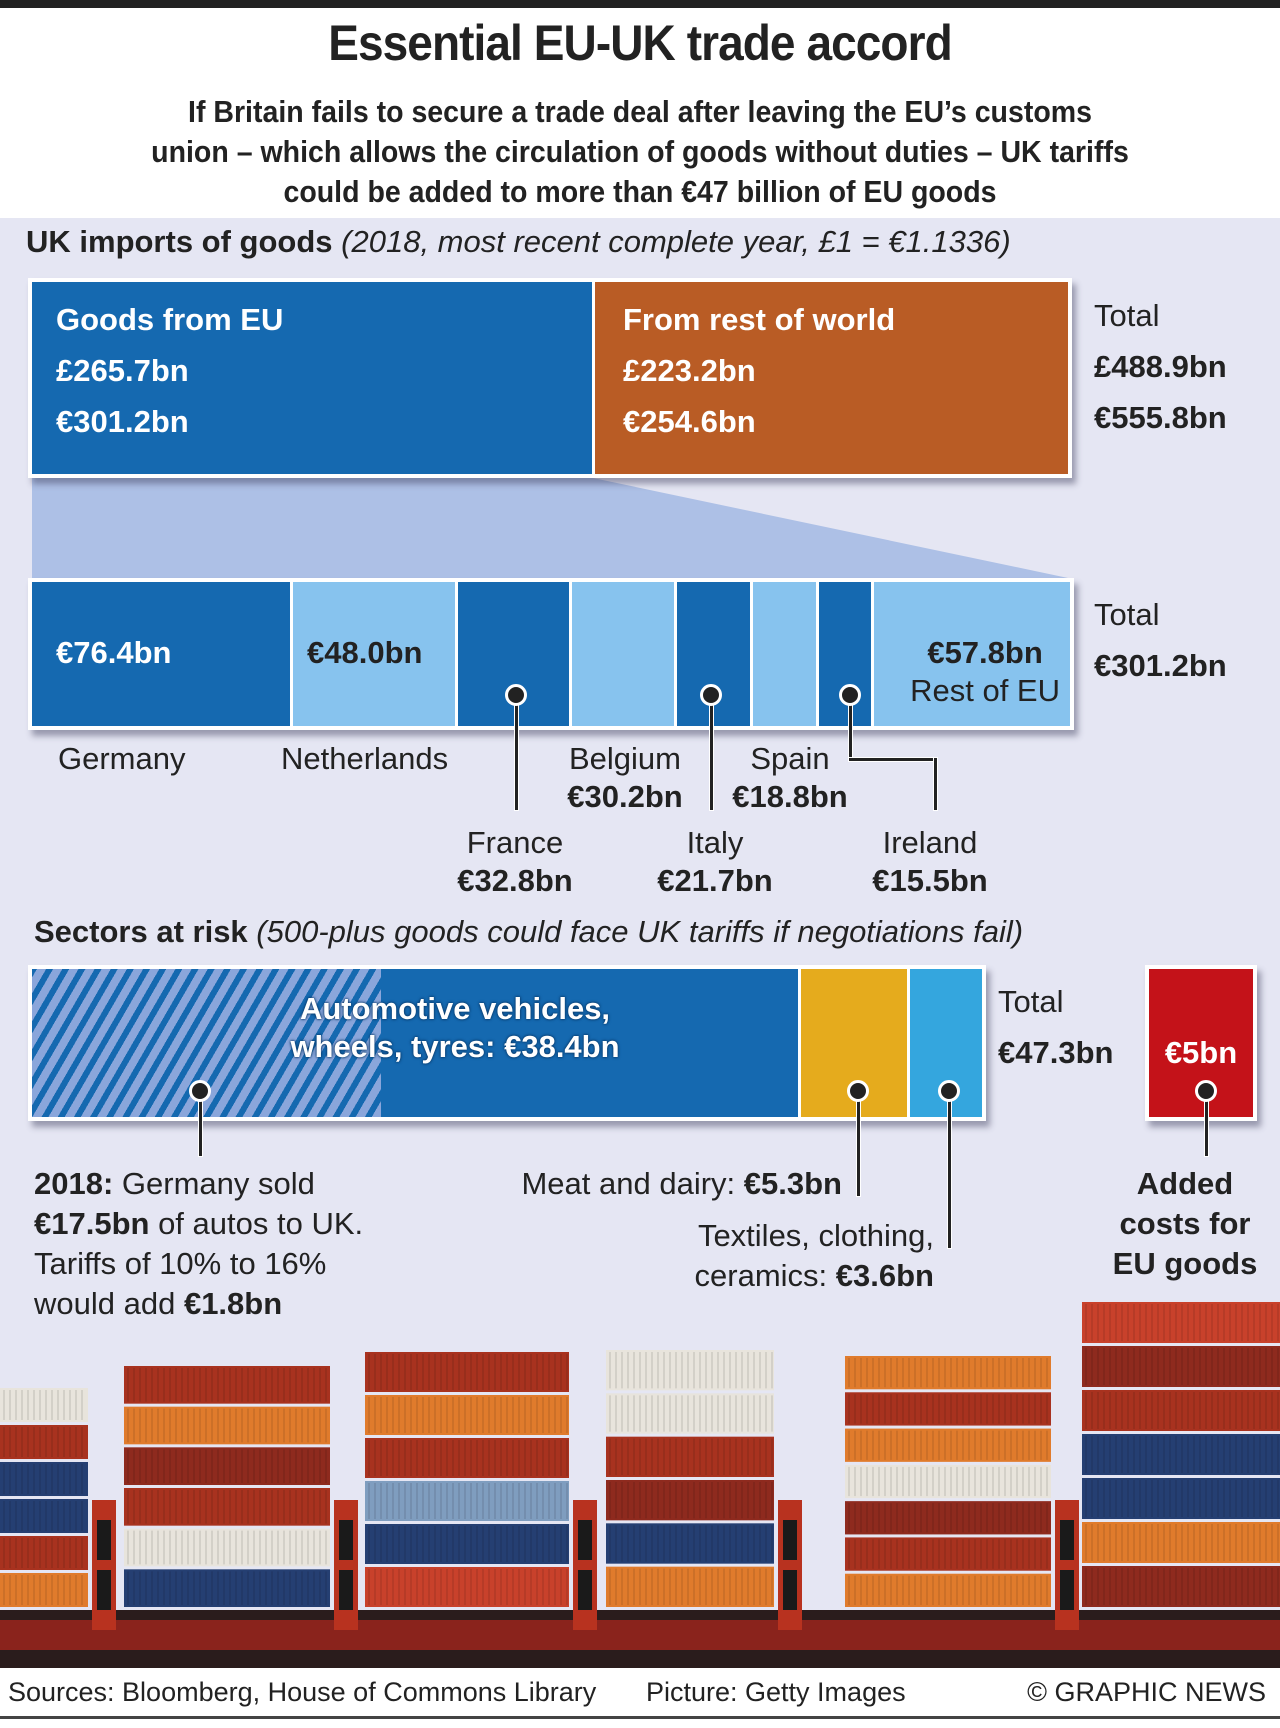 The height and width of the screenshot is (1728, 1280). I want to click on germany-autos-leader, so click(200, 1123).